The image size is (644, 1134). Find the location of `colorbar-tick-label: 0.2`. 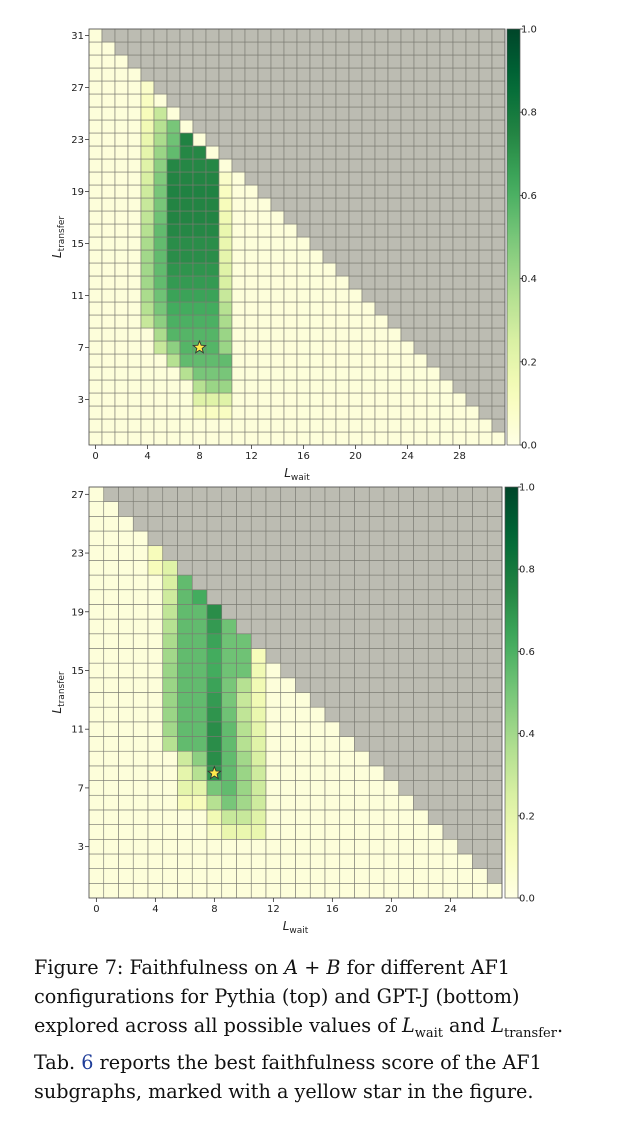

colorbar-tick-label: 0.2 is located at coordinates (527, 816).